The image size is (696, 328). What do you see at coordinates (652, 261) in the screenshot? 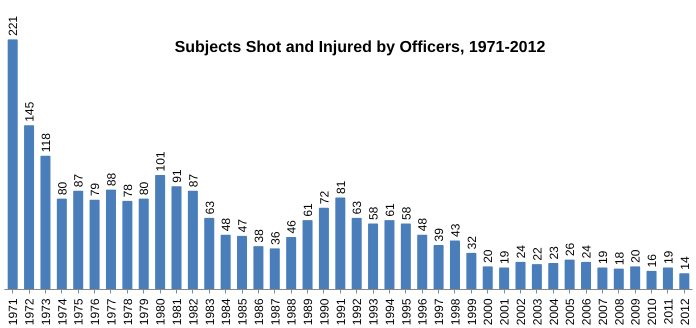
I see `data-label: 16` at bounding box center [652, 261].